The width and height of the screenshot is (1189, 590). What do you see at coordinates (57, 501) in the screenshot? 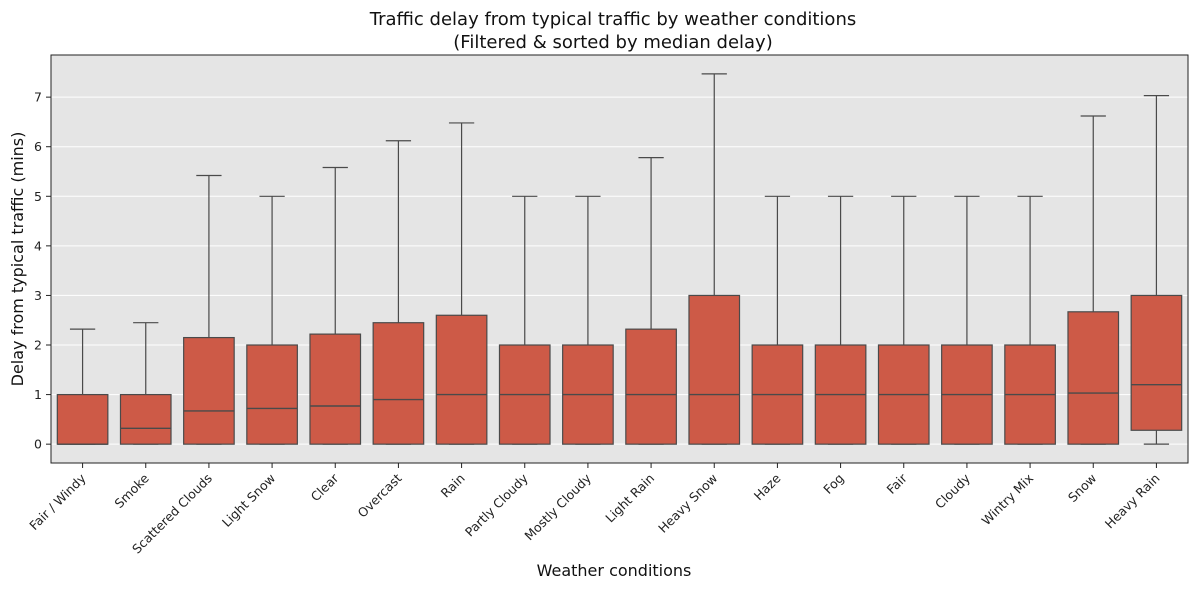
I see `x-tick-label: Fair / Windy` at bounding box center [57, 501].